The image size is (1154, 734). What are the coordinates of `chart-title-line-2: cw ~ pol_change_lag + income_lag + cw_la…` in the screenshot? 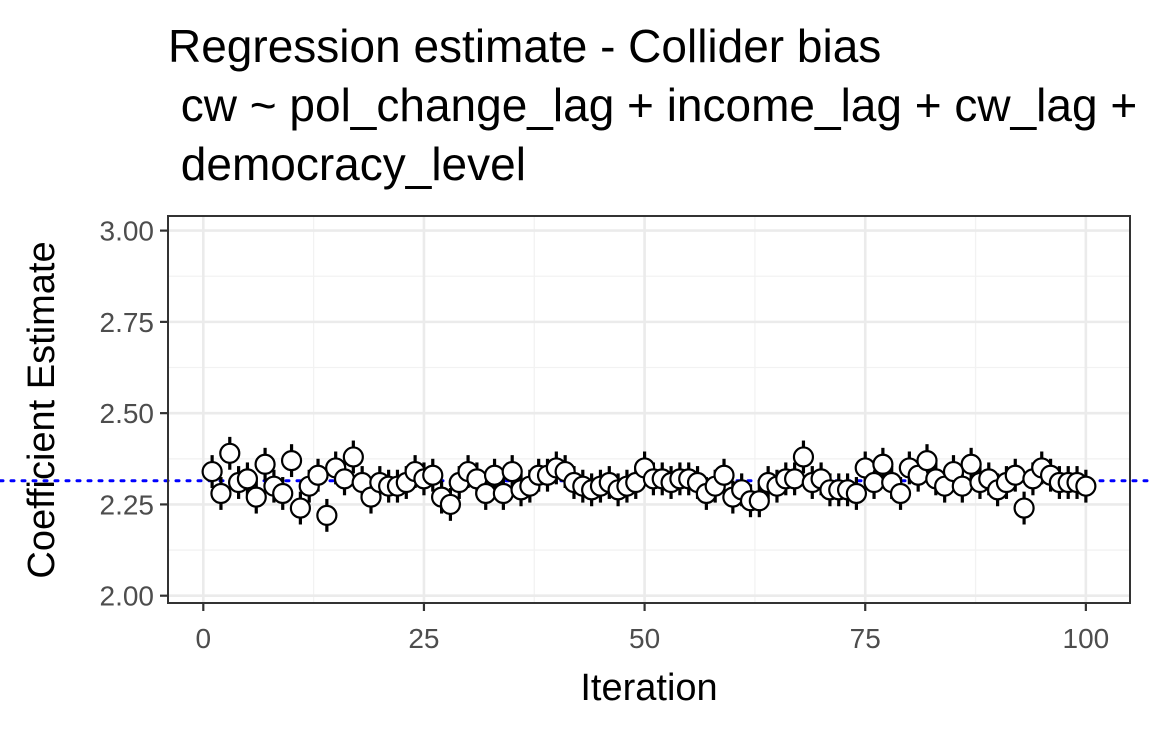 It's located at (652, 105).